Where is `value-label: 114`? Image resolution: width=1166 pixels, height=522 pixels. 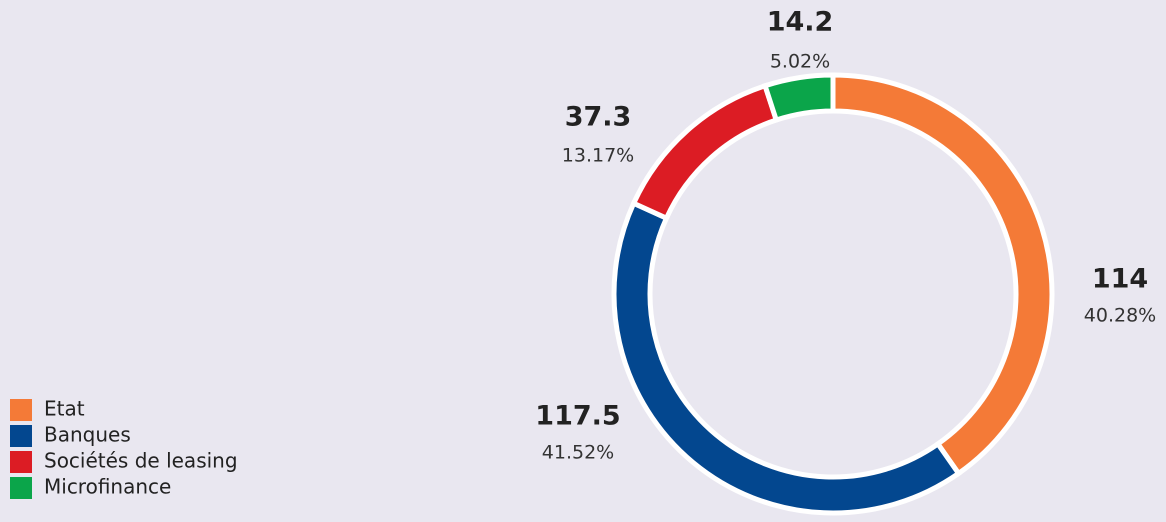 value-label: 114 is located at coordinates (1120, 279).